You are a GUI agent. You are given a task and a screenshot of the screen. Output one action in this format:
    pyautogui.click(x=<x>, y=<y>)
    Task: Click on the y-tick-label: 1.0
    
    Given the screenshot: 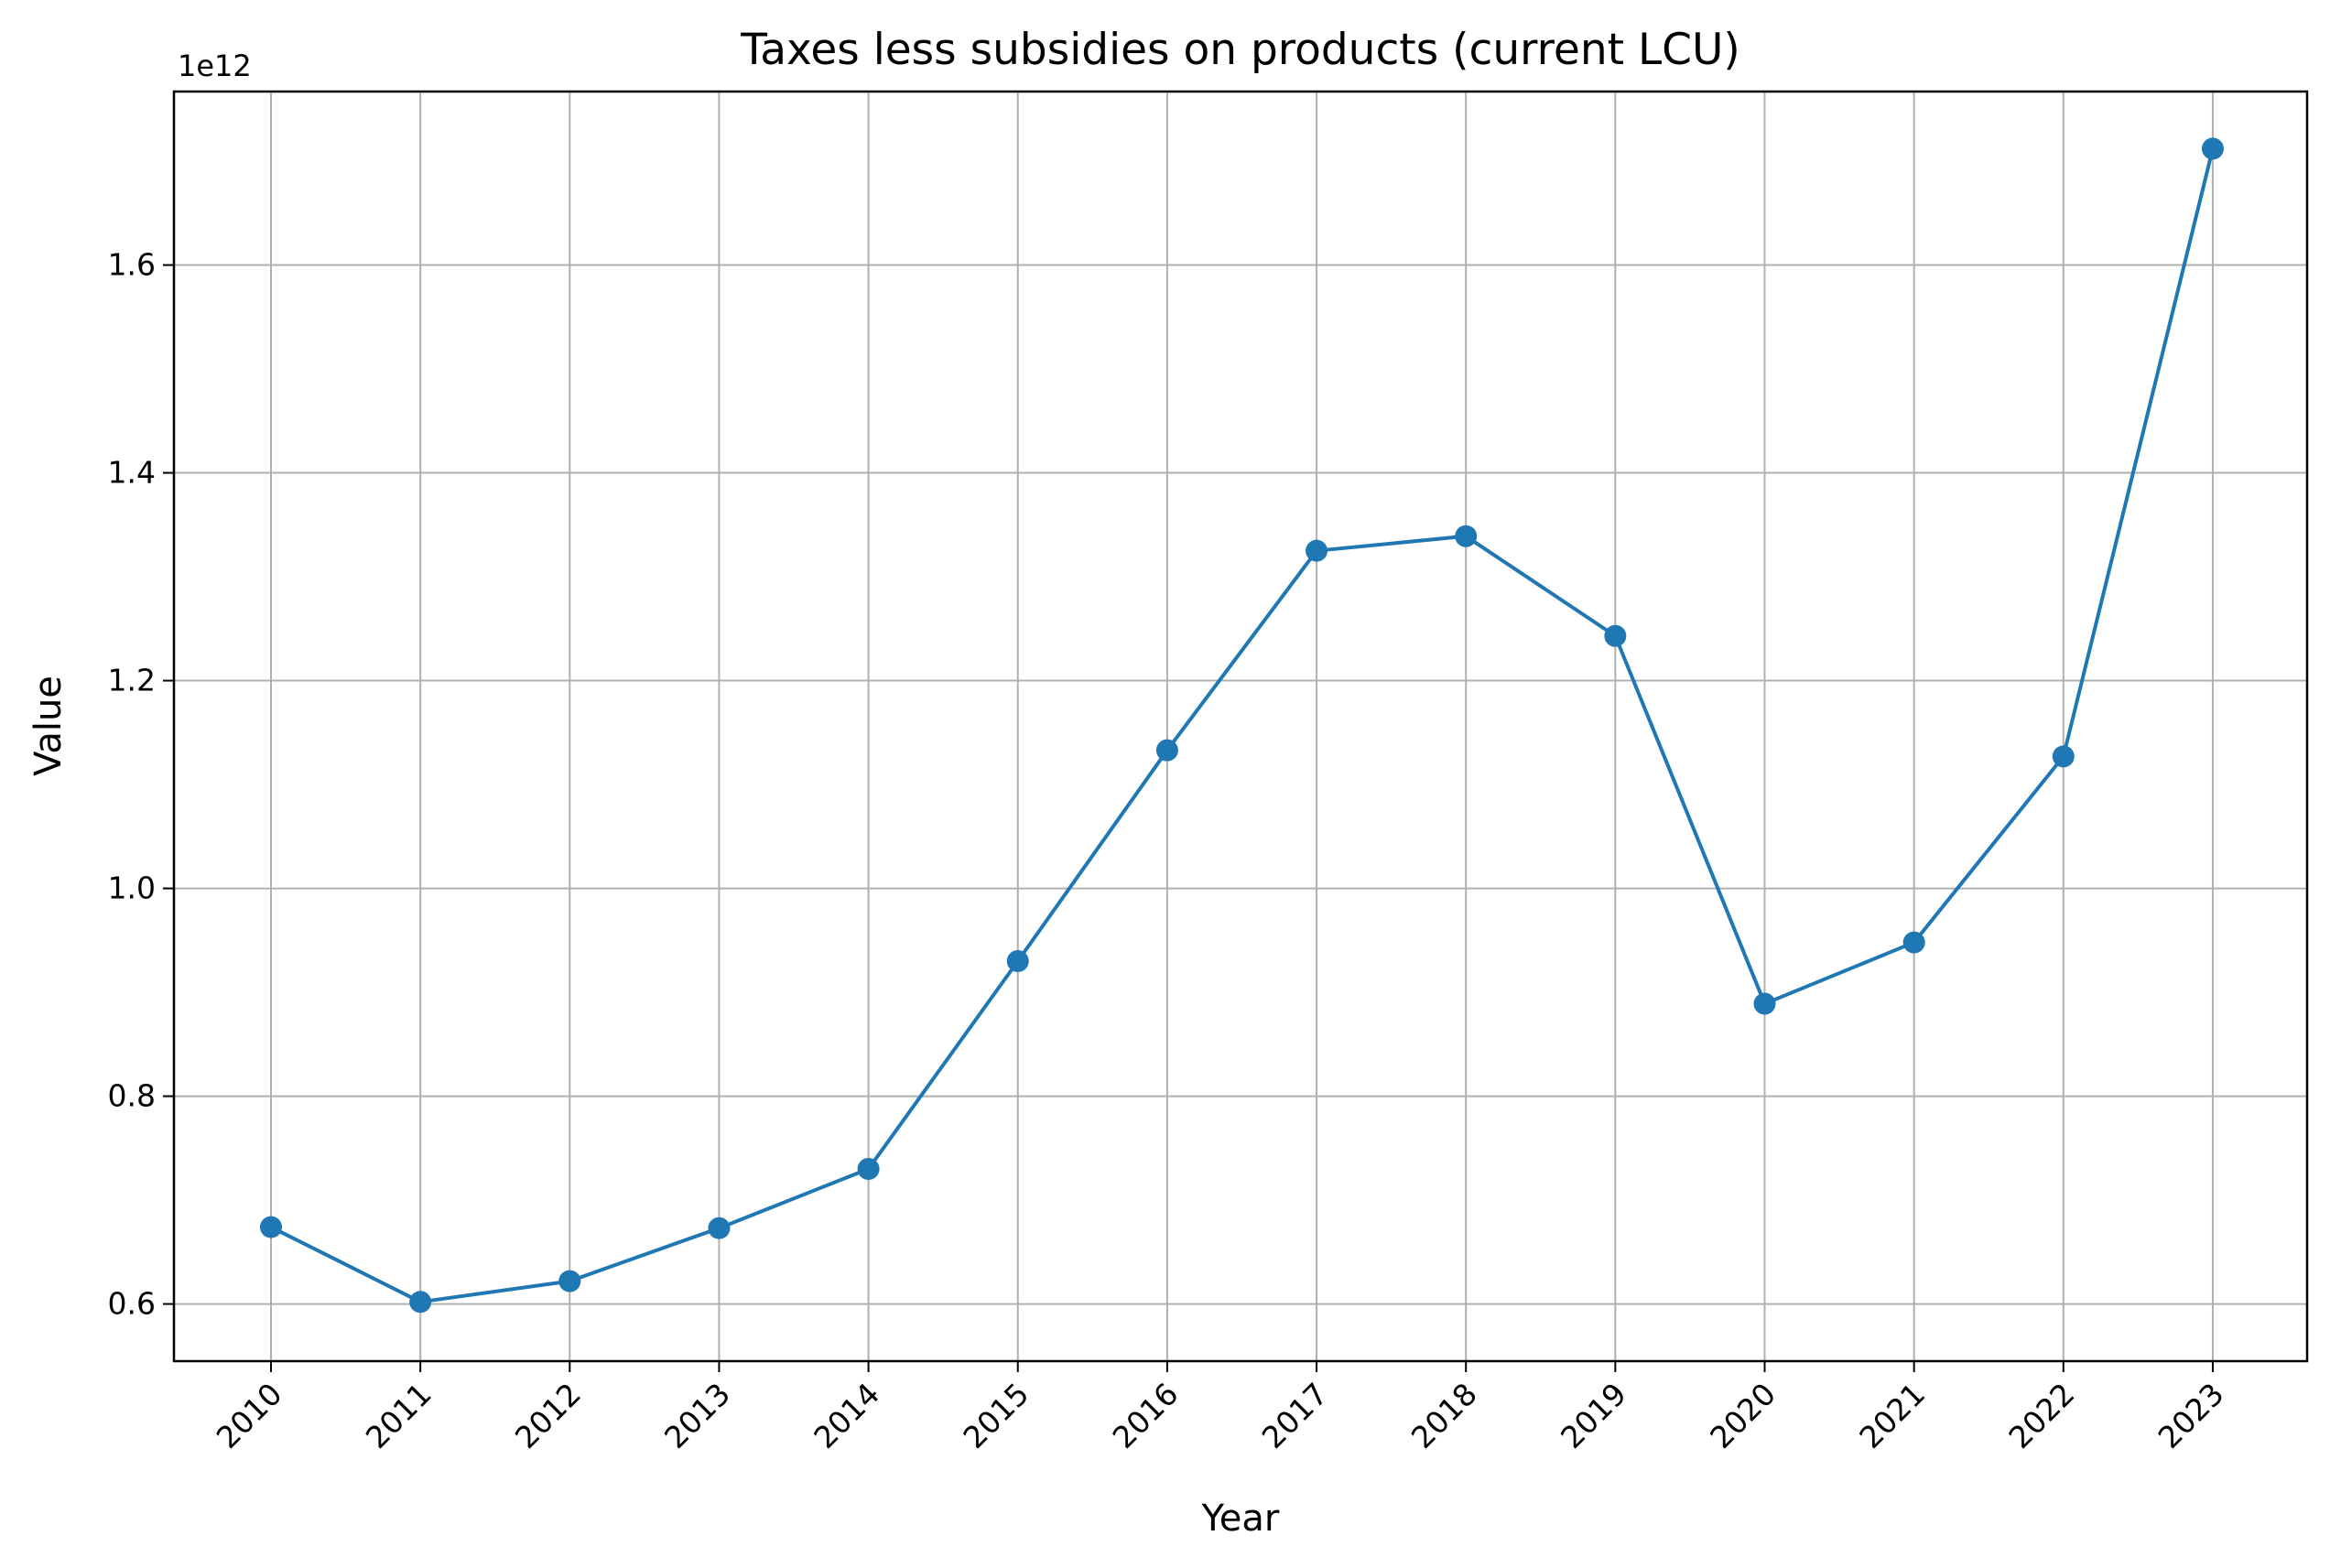 What is the action you would take?
    pyautogui.click(x=132, y=888)
    